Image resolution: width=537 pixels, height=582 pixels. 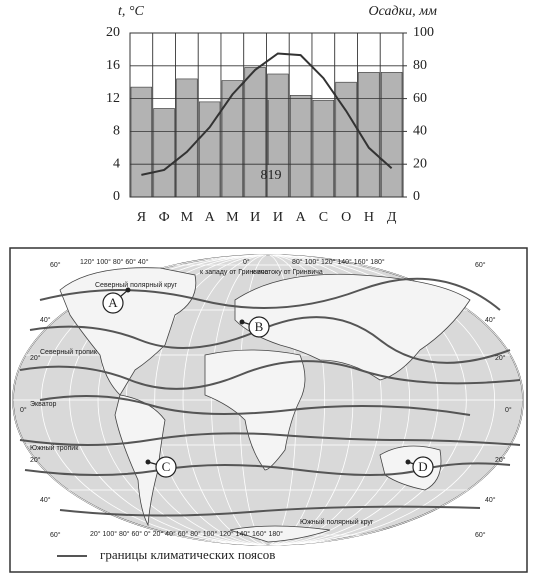 I want to click on x-tick-label: Н, so click(x=369, y=217).